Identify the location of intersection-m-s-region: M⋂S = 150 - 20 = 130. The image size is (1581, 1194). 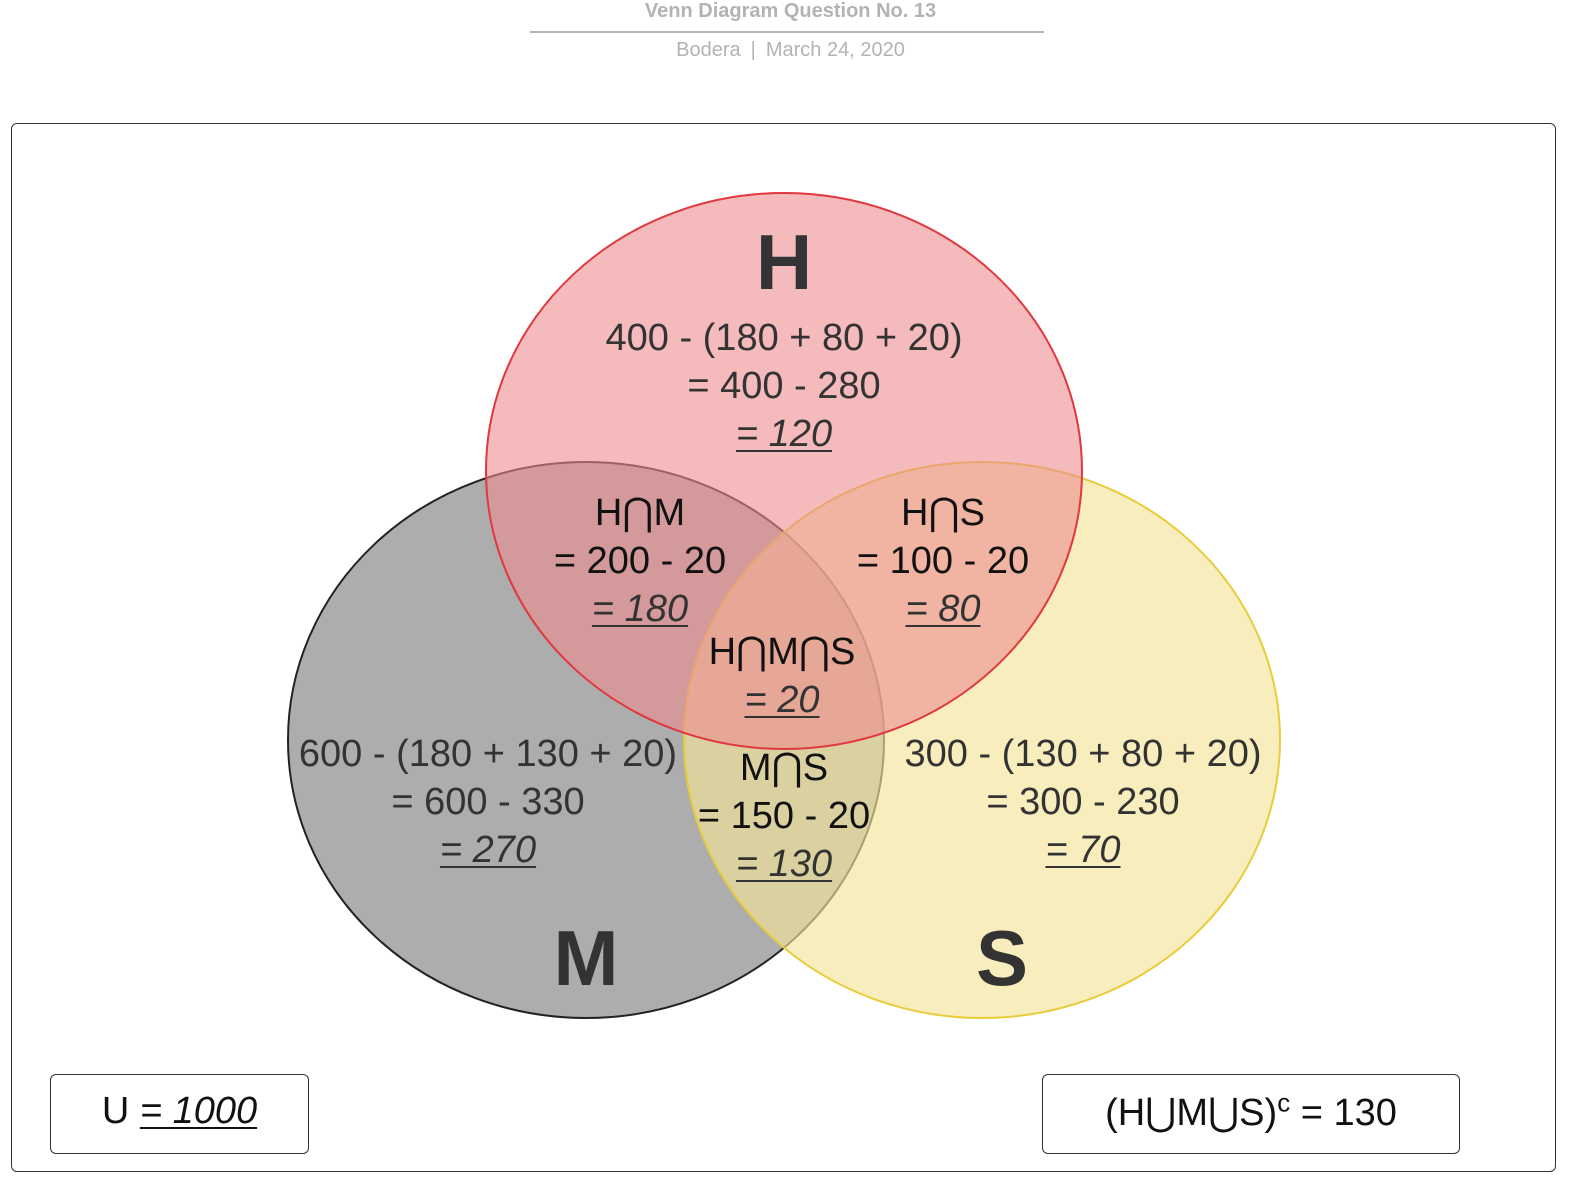
(784, 816).